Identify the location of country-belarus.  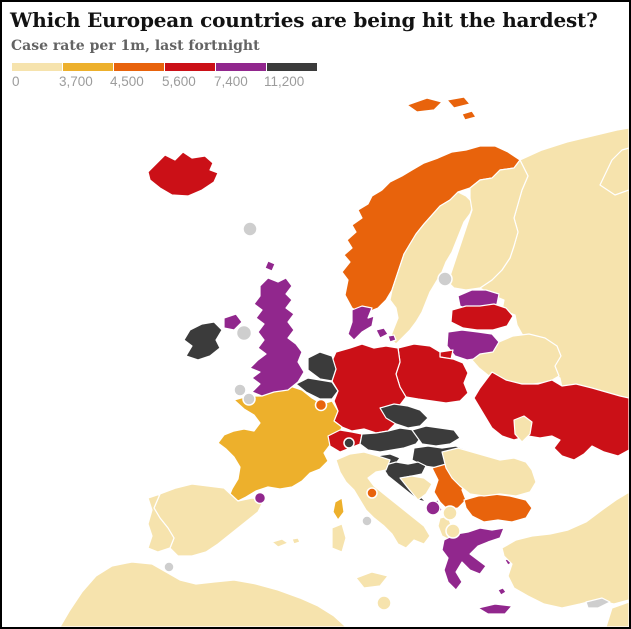
(516, 359).